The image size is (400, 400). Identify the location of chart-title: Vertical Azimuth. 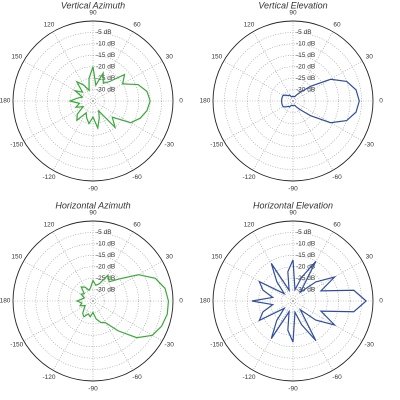
(93, 5).